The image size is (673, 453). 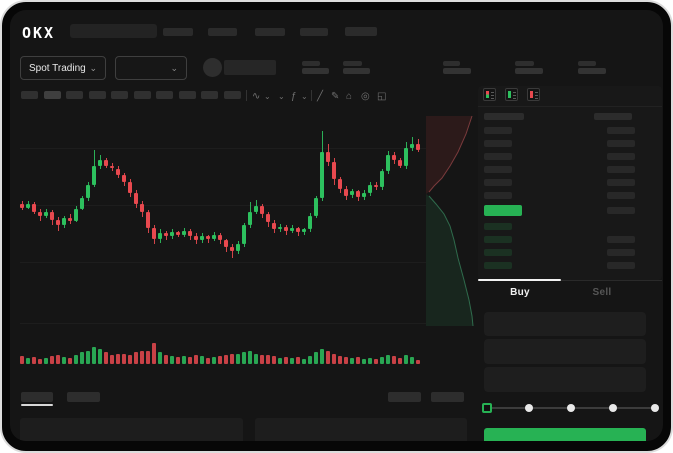 What do you see at coordinates (131, 429) in the screenshot?
I see `orders-table-placeholder` at bounding box center [131, 429].